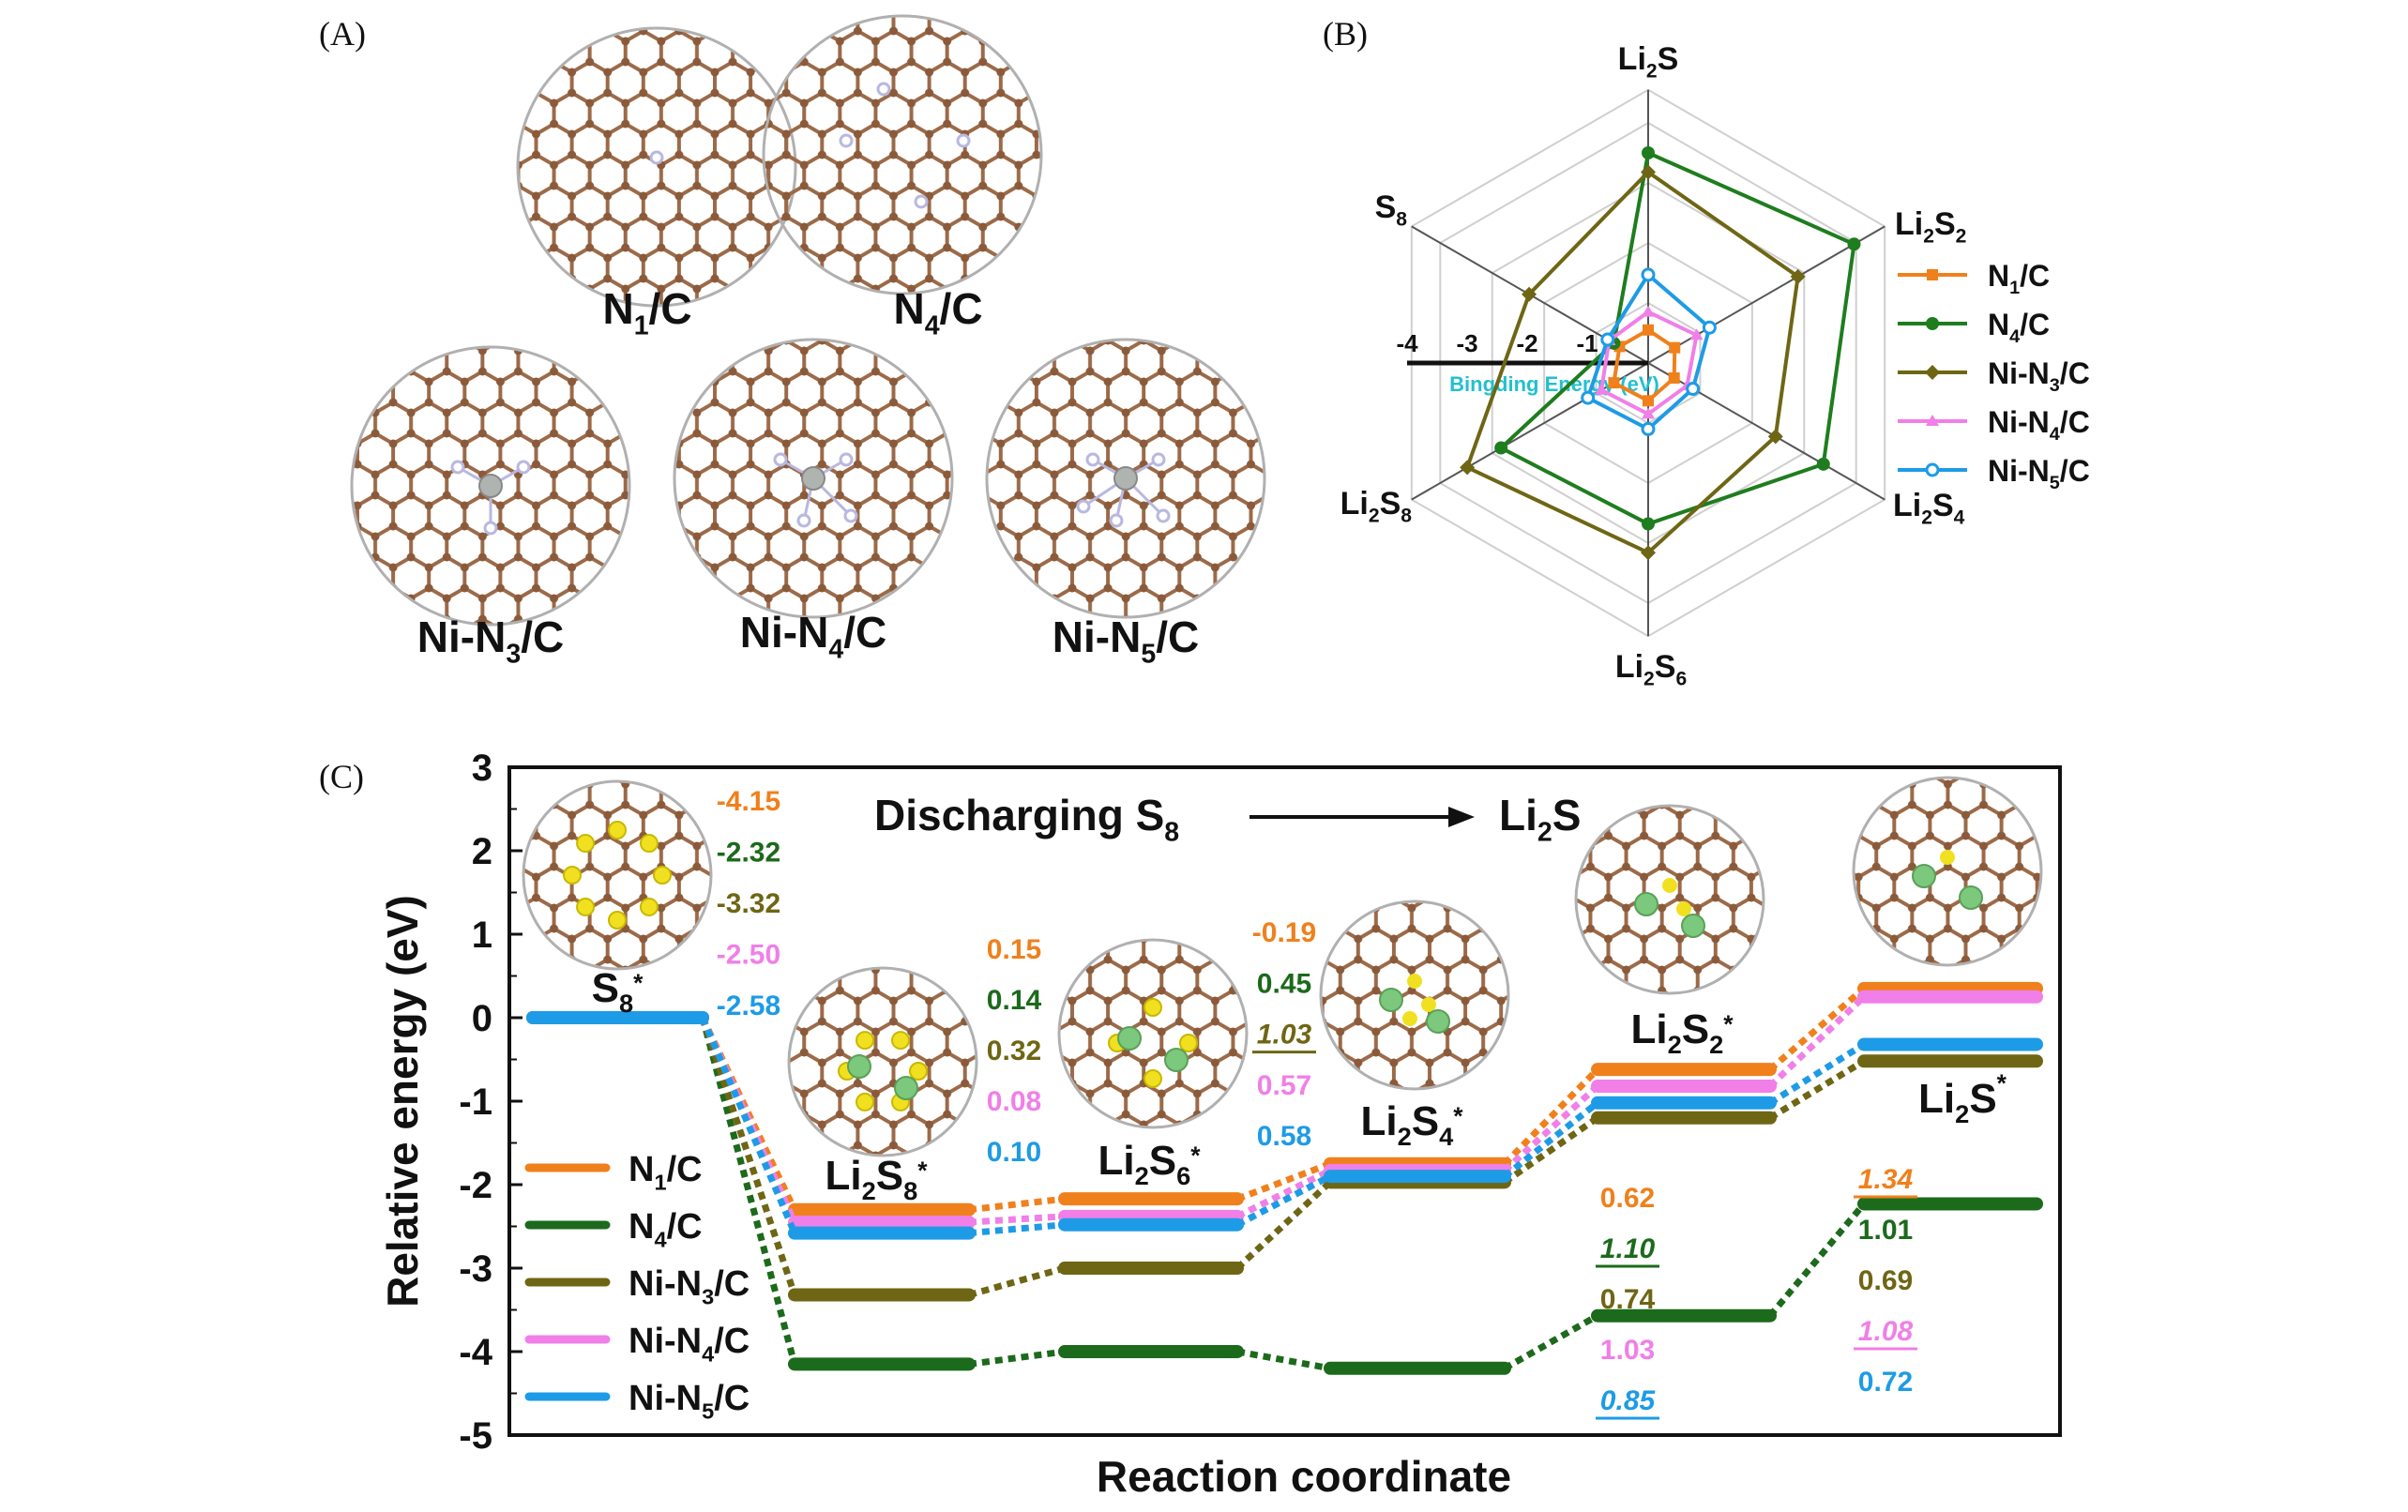 The height and width of the screenshot is (1512, 2408). I want to click on barrier-annotation: -2.58, so click(749, 1005).